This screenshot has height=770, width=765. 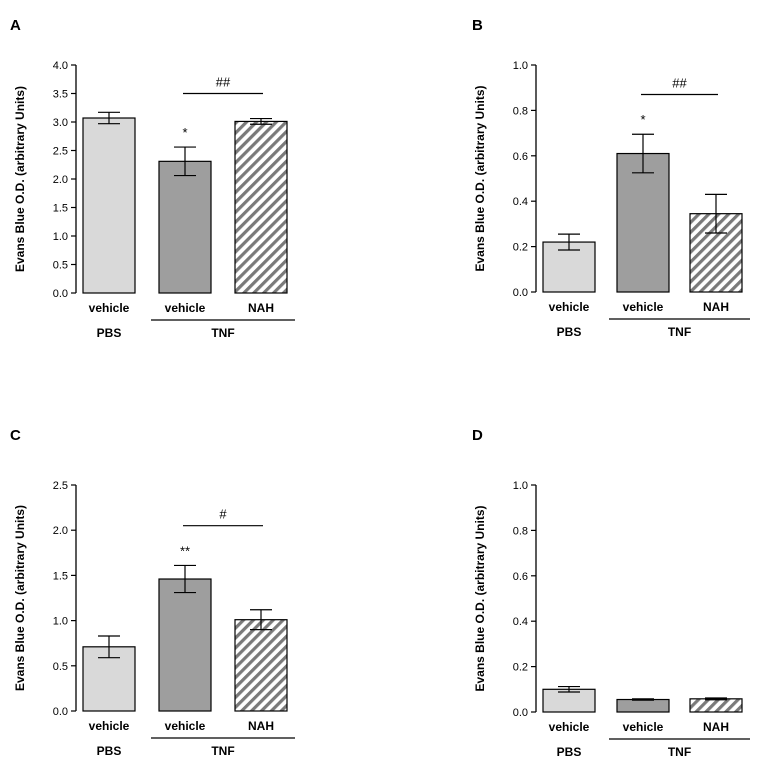 What do you see at coordinates (477, 435) in the screenshot?
I see `panel-letter: D` at bounding box center [477, 435].